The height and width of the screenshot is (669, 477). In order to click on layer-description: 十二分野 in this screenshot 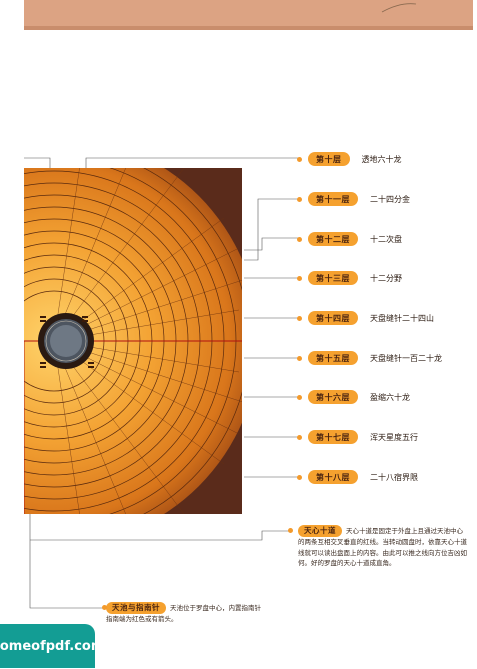, I will do `click(386, 278)`.